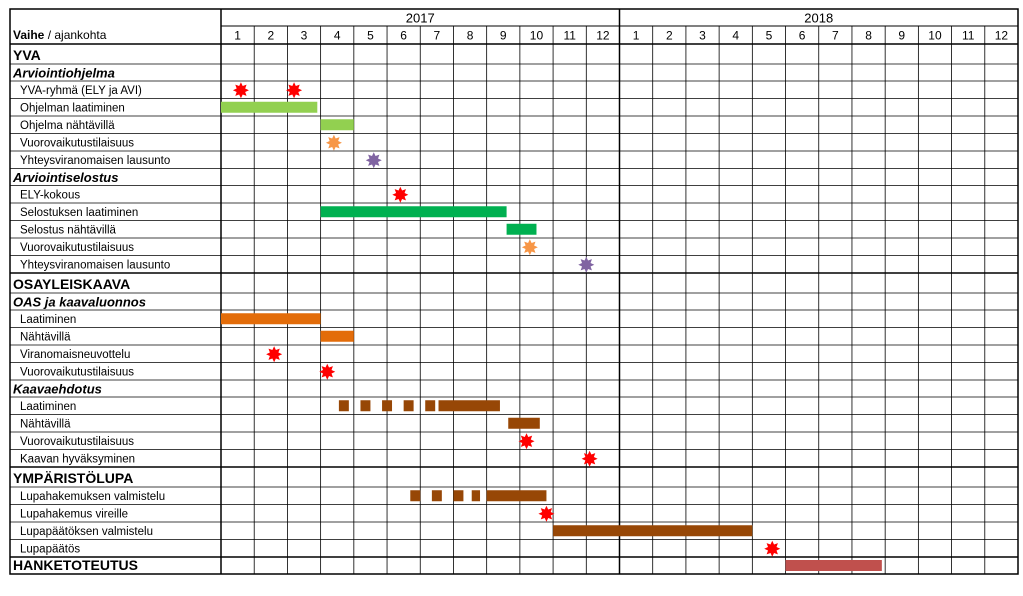 The image size is (1023, 596). I want to click on subsection-label: Arviointiselostus, so click(65, 177).